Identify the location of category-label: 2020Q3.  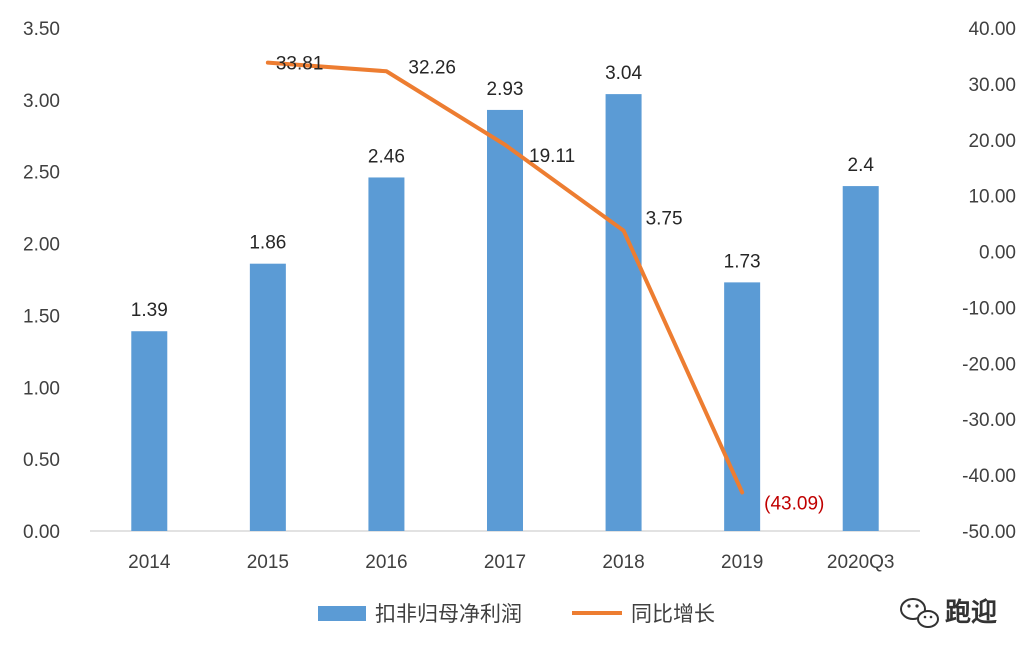
(861, 562).